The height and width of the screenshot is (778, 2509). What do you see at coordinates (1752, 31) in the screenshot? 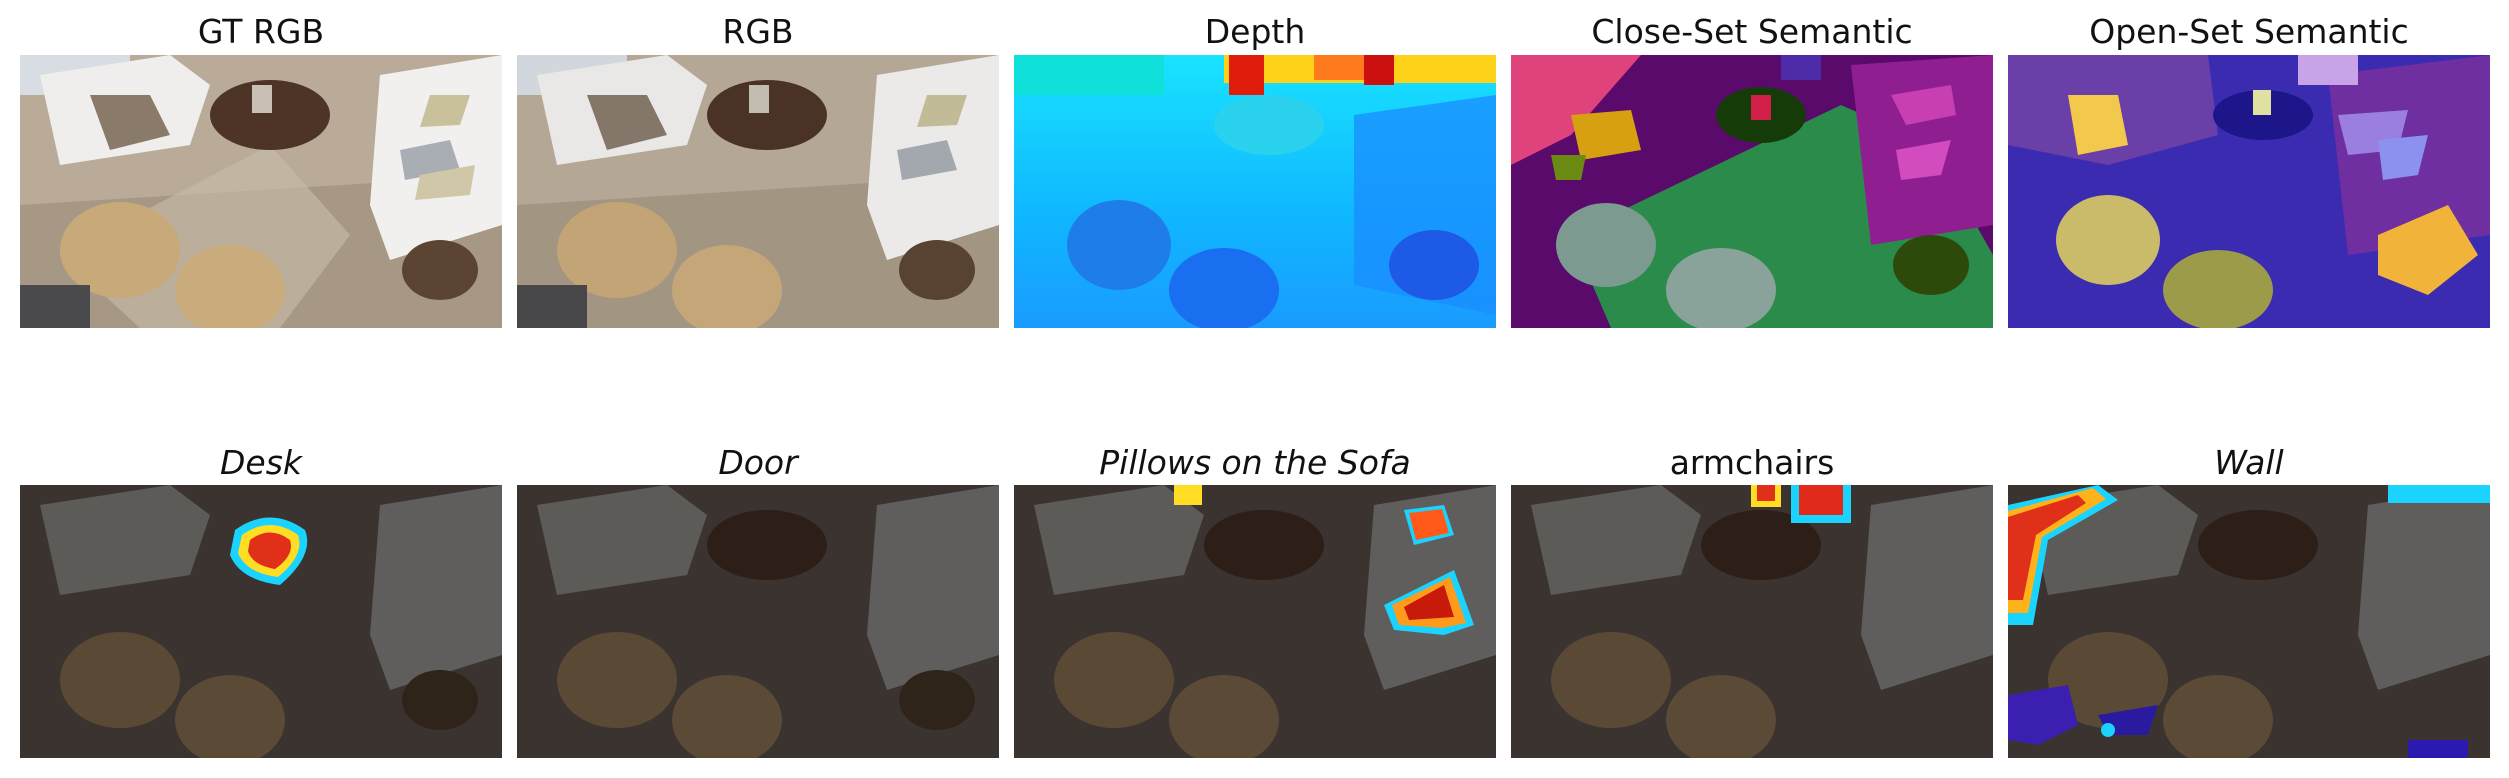
I see `title-close-set-semantic: Close-Set Semantic` at bounding box center [1752, 31].